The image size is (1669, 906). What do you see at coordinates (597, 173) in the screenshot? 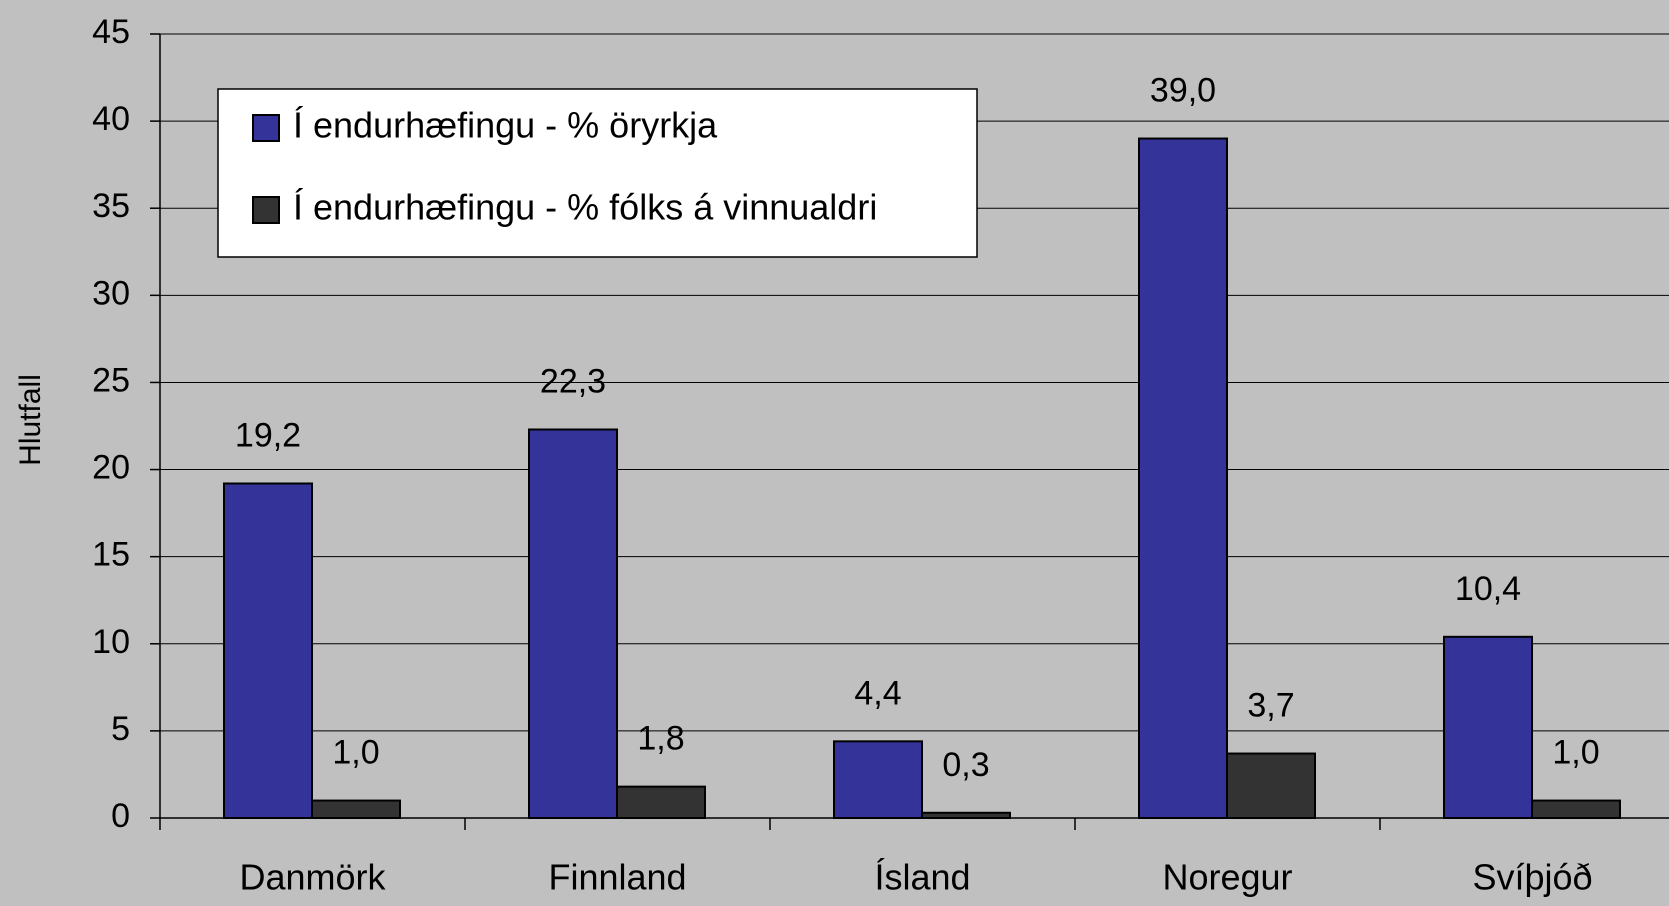
I see `legend-box` at bounding box center [597, 173].